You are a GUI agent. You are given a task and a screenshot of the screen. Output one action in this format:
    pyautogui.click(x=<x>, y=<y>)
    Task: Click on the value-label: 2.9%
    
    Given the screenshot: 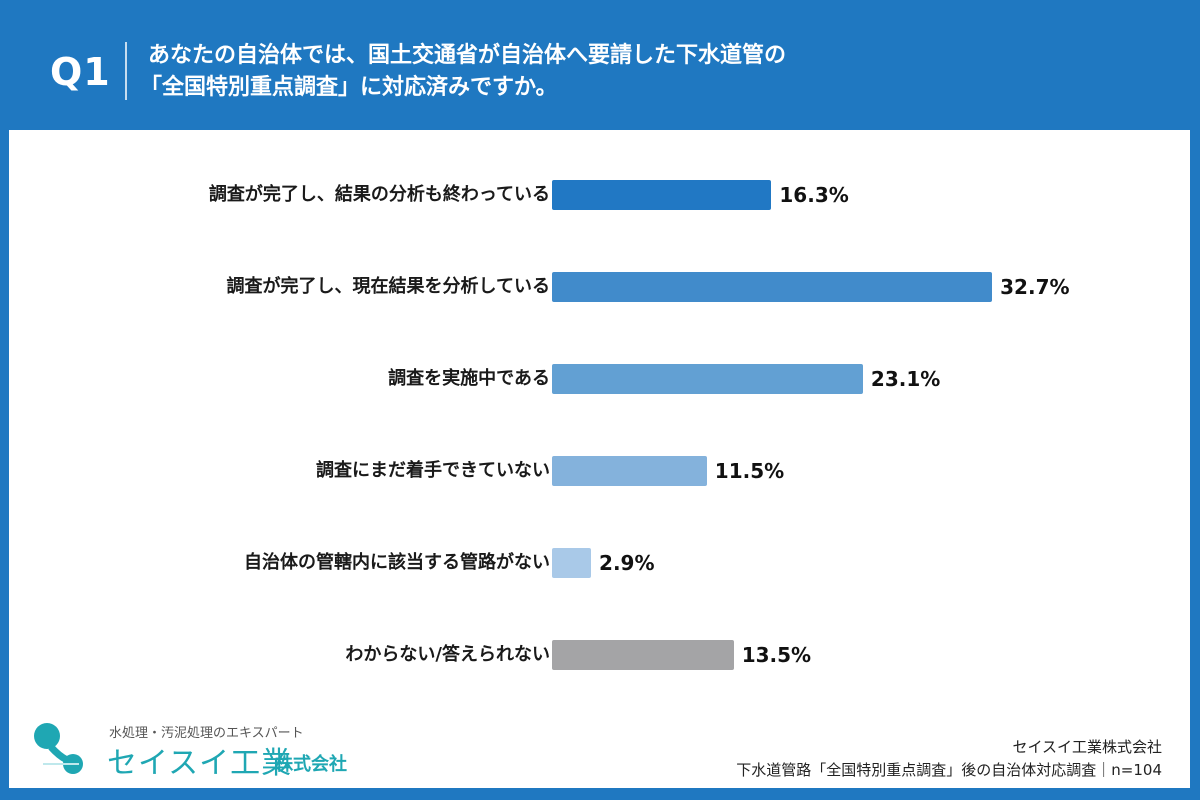 What is the action you would take?
    pyautogui.click(x=627, y=563)
    